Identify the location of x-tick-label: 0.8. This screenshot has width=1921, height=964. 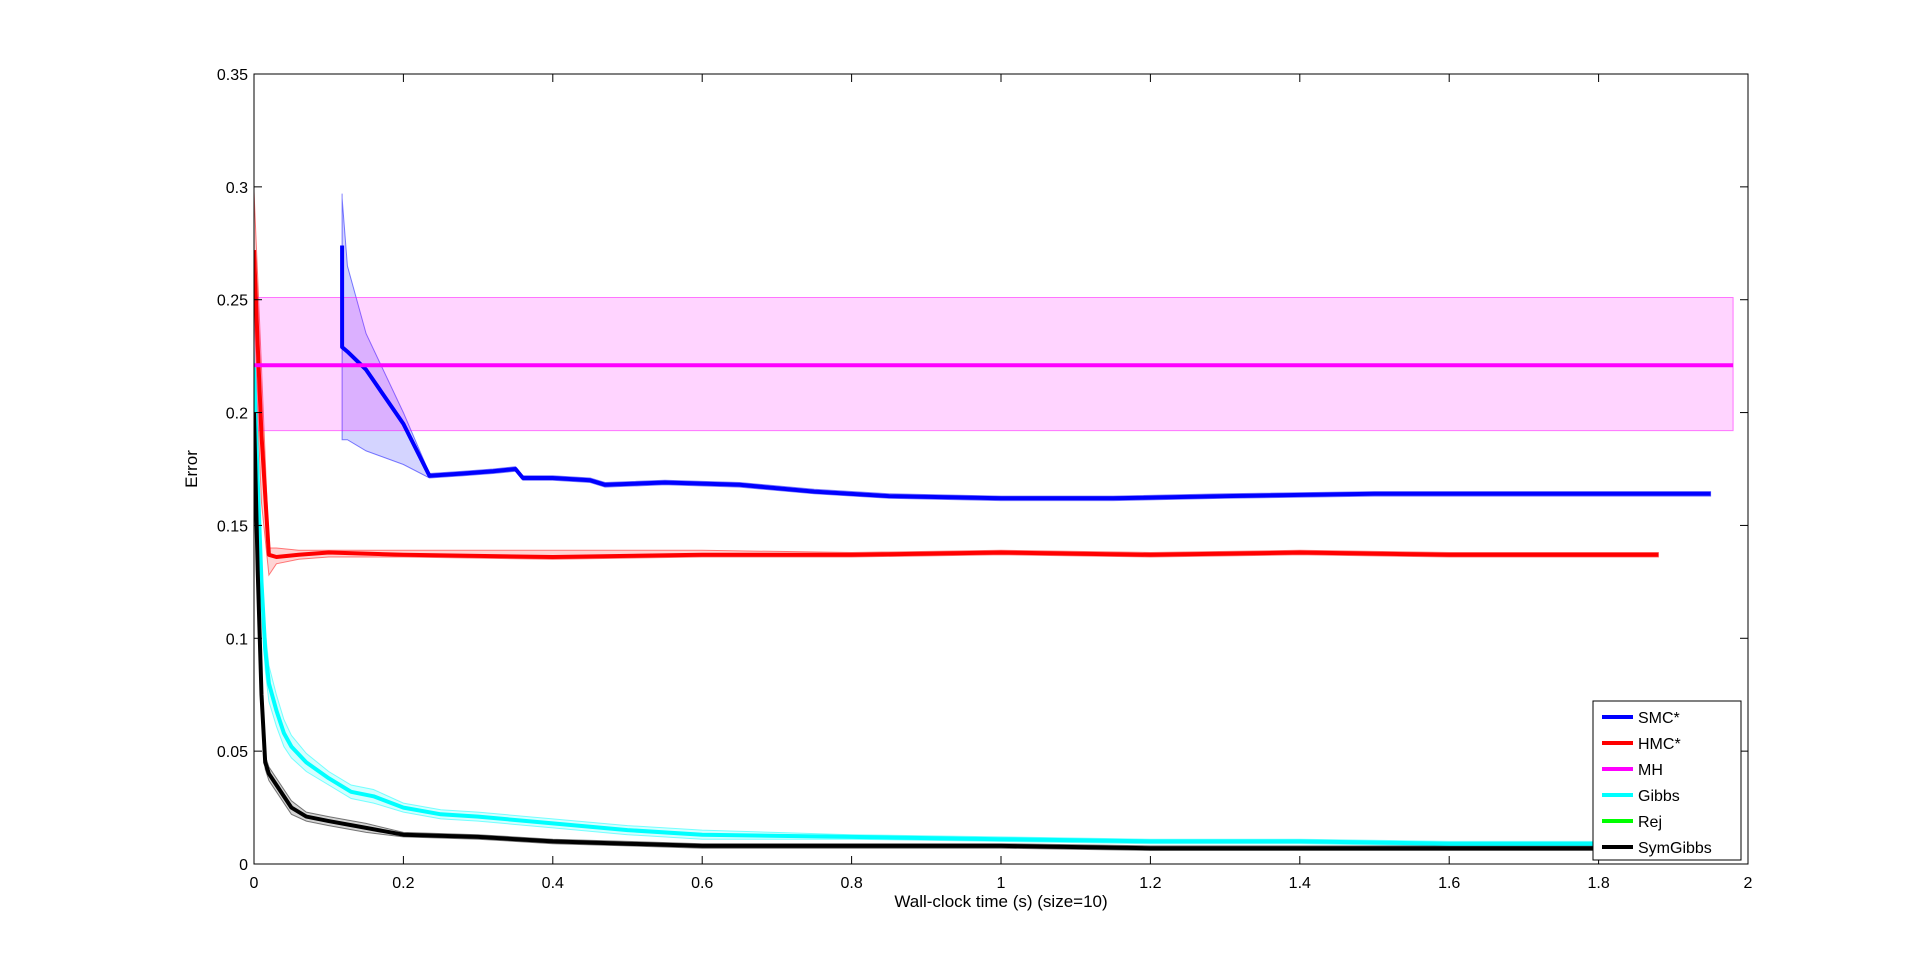
(851, 883).